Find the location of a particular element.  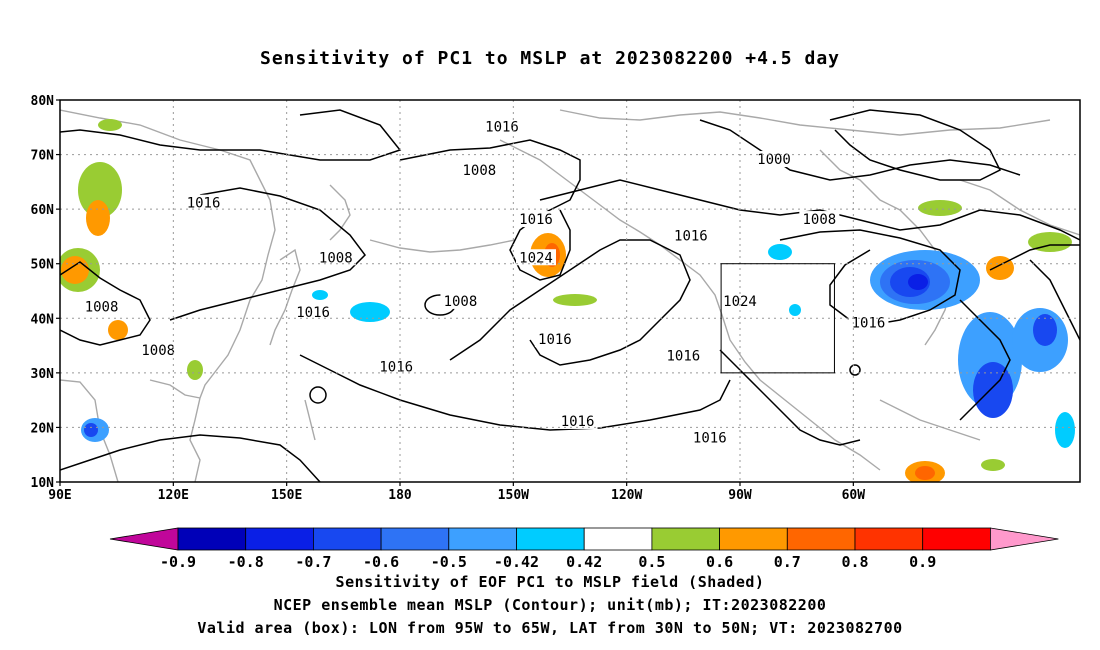

colorbar-label: 0.6 is located at coordinates (719, 561).